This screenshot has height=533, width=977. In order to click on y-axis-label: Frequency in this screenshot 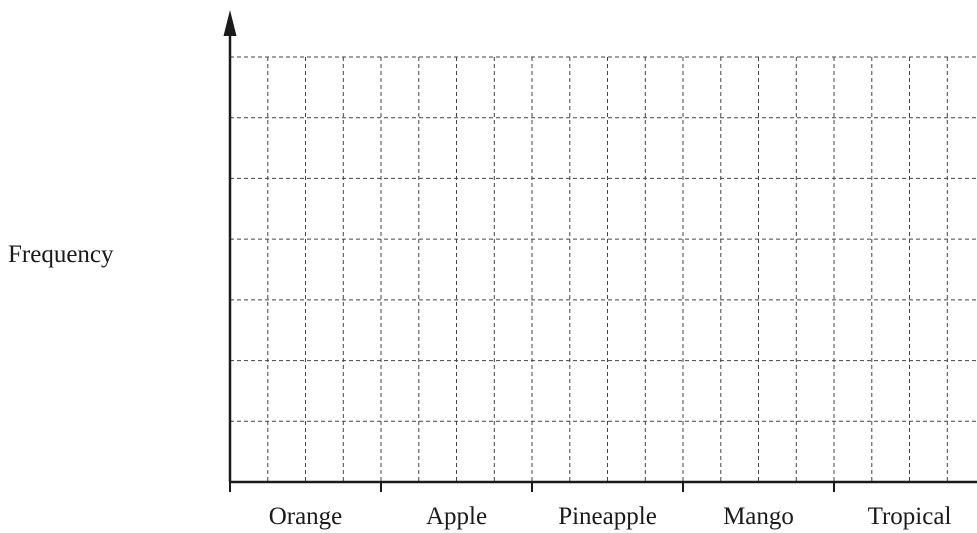, I will do `click(61, 254)`.